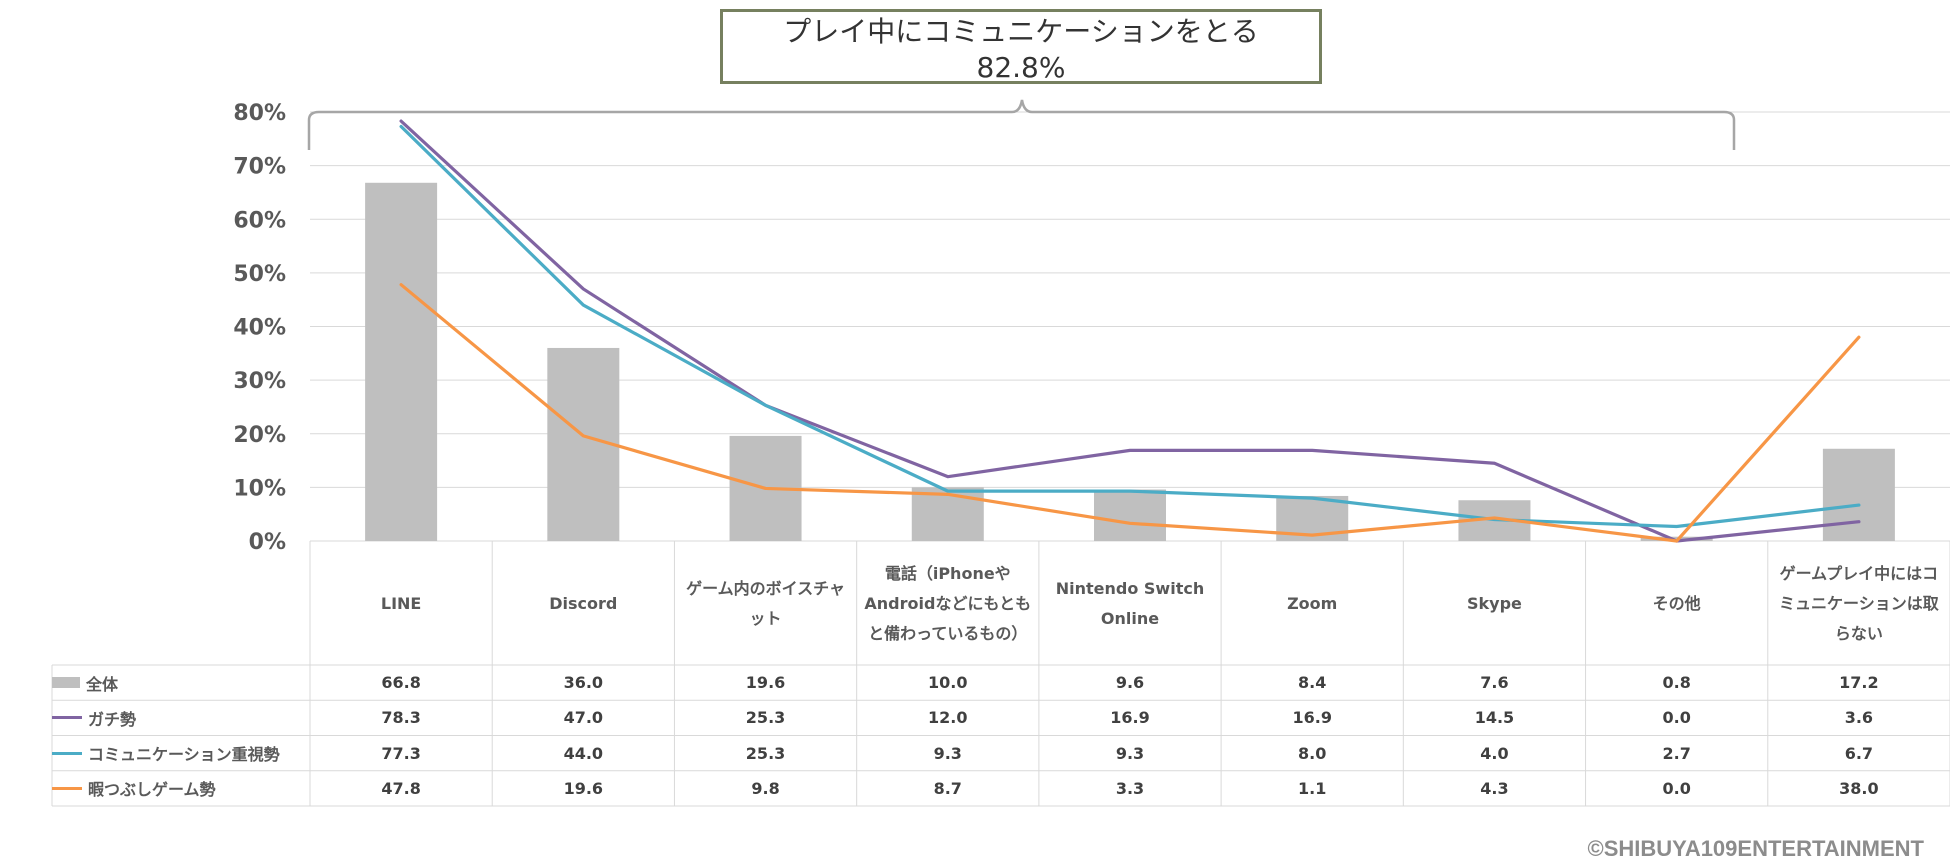  What do you see at coordinates (1130, 788) in the screenshot?
I see `table-cell: 3.3` at bounding box center [1130, 788].